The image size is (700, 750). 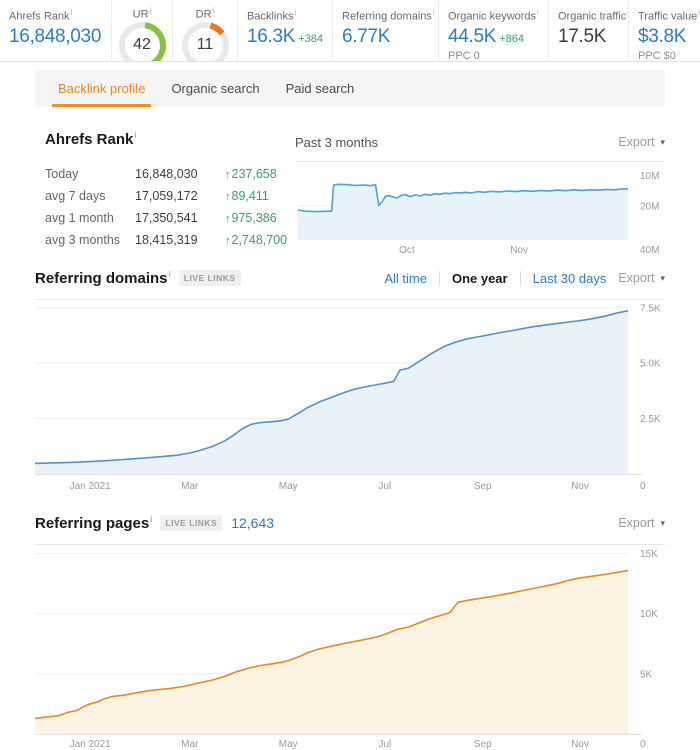 I want to click on stat-ahrefs-rank: Ahrefs Ranki 16,848,030, so click(x=56, y=30).